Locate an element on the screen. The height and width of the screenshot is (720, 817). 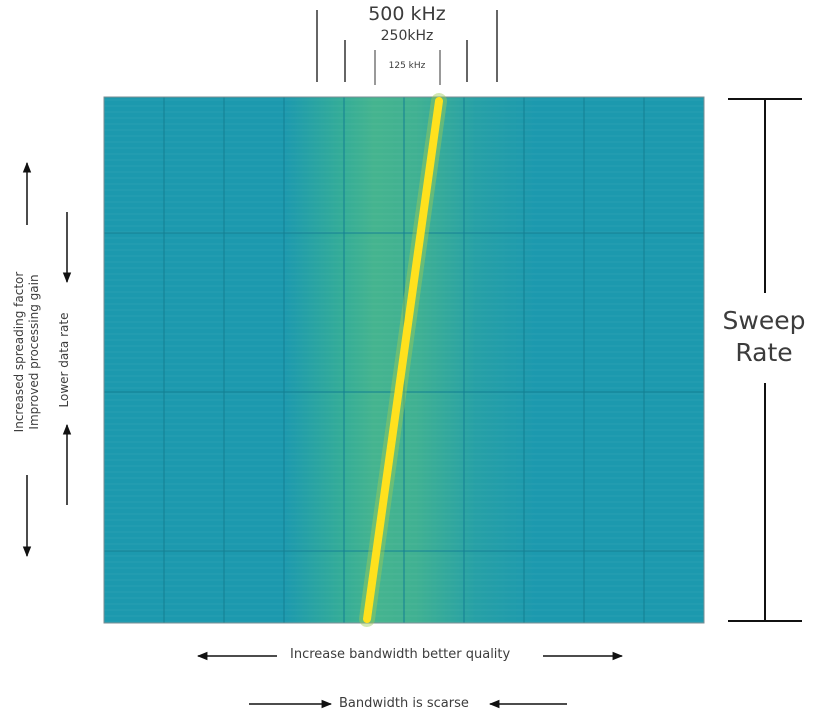
bw-250-label: 250kHz is located at coordinates (407, 36).